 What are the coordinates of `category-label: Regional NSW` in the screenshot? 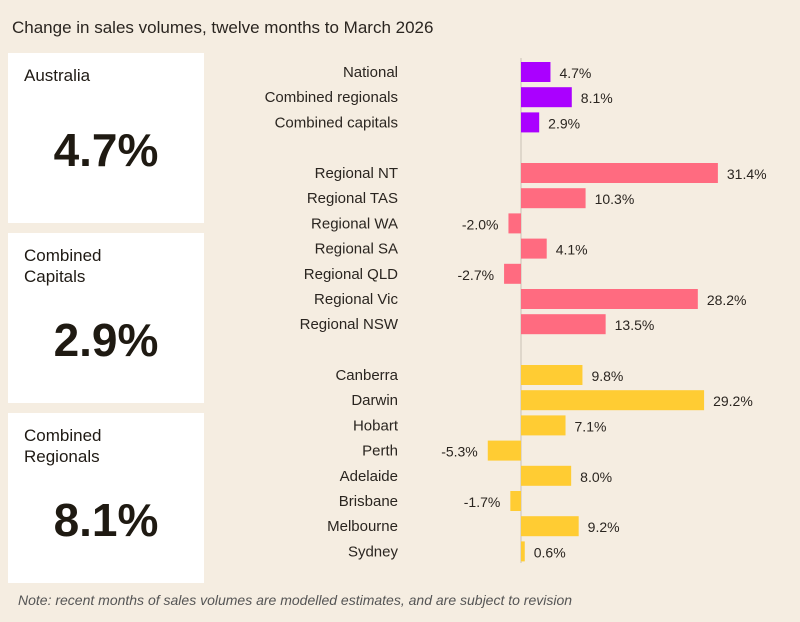 It's located at (349, 324).